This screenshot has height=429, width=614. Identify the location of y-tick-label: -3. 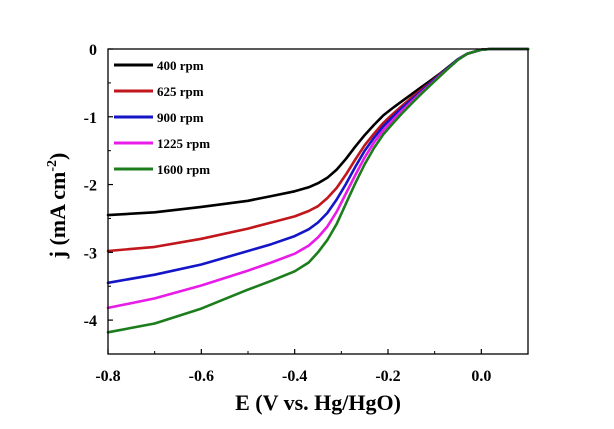
(90, 253).